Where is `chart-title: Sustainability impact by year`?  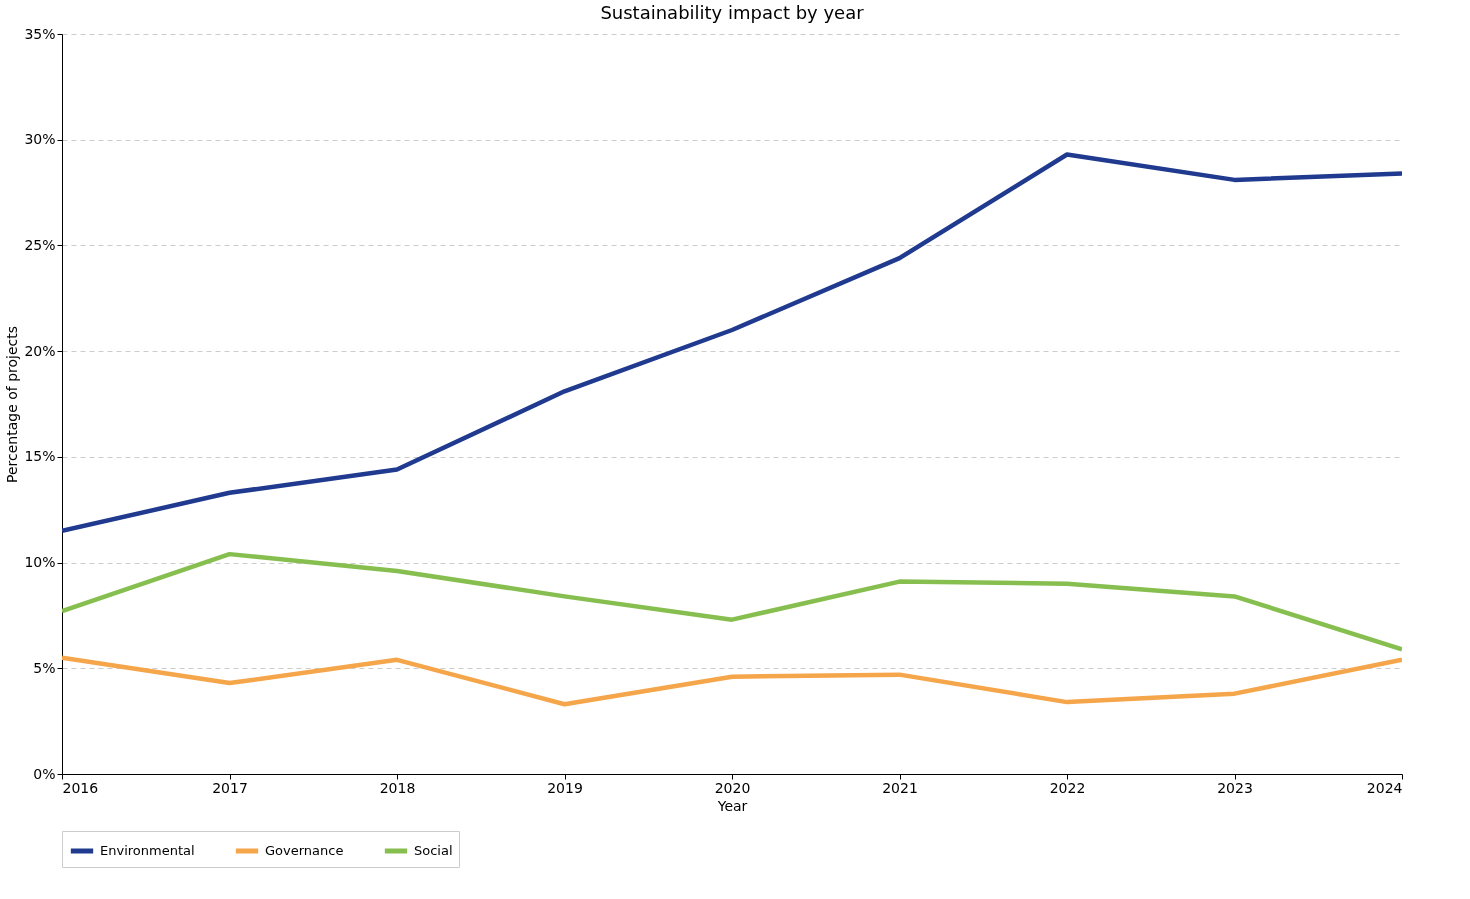 chart-title: Sustainability impact by year is located at coordinates (732, 12).